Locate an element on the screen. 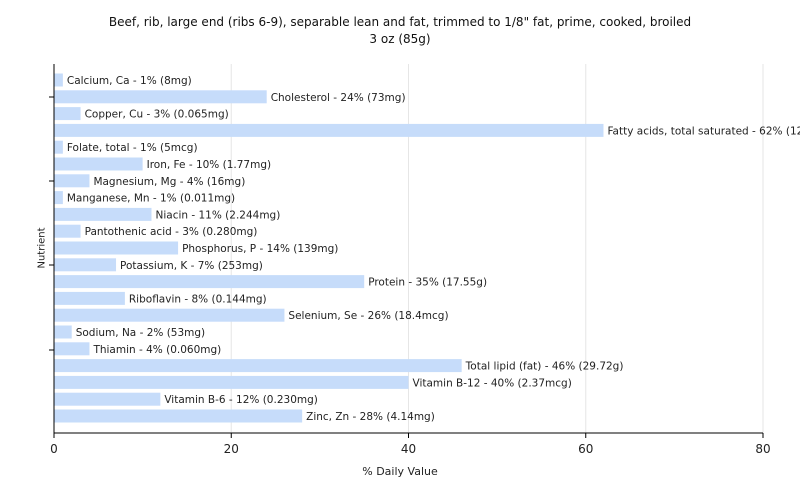 The width and height of the screenshot is (800, 500). bar-label: Zinc, Zn - 28% (4.14mg) is located at coordinates (370, 417).